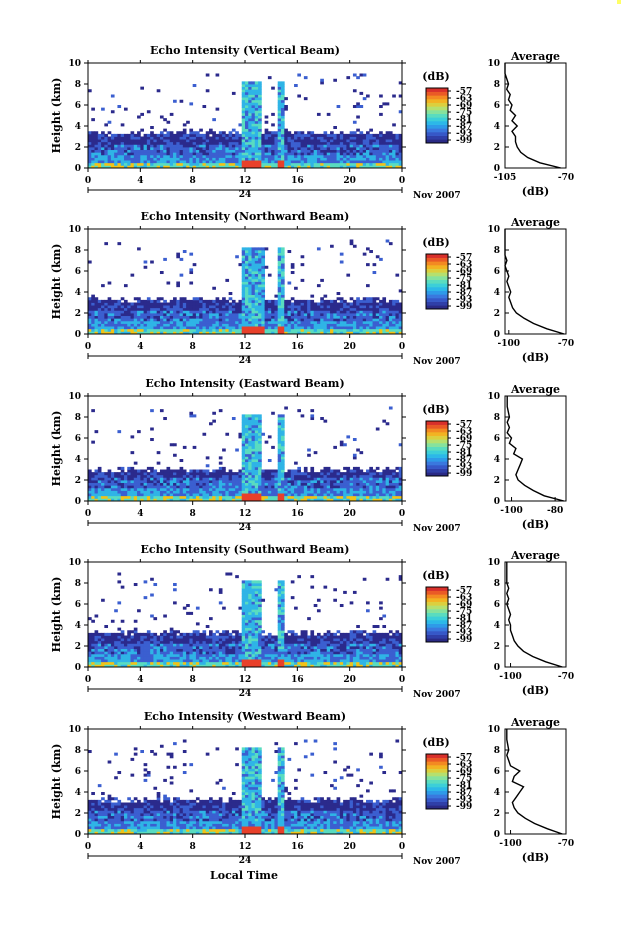  Describe the element at coordinates (74, 397) in the screenshot. I see `y-tick-label: 10` at that location.